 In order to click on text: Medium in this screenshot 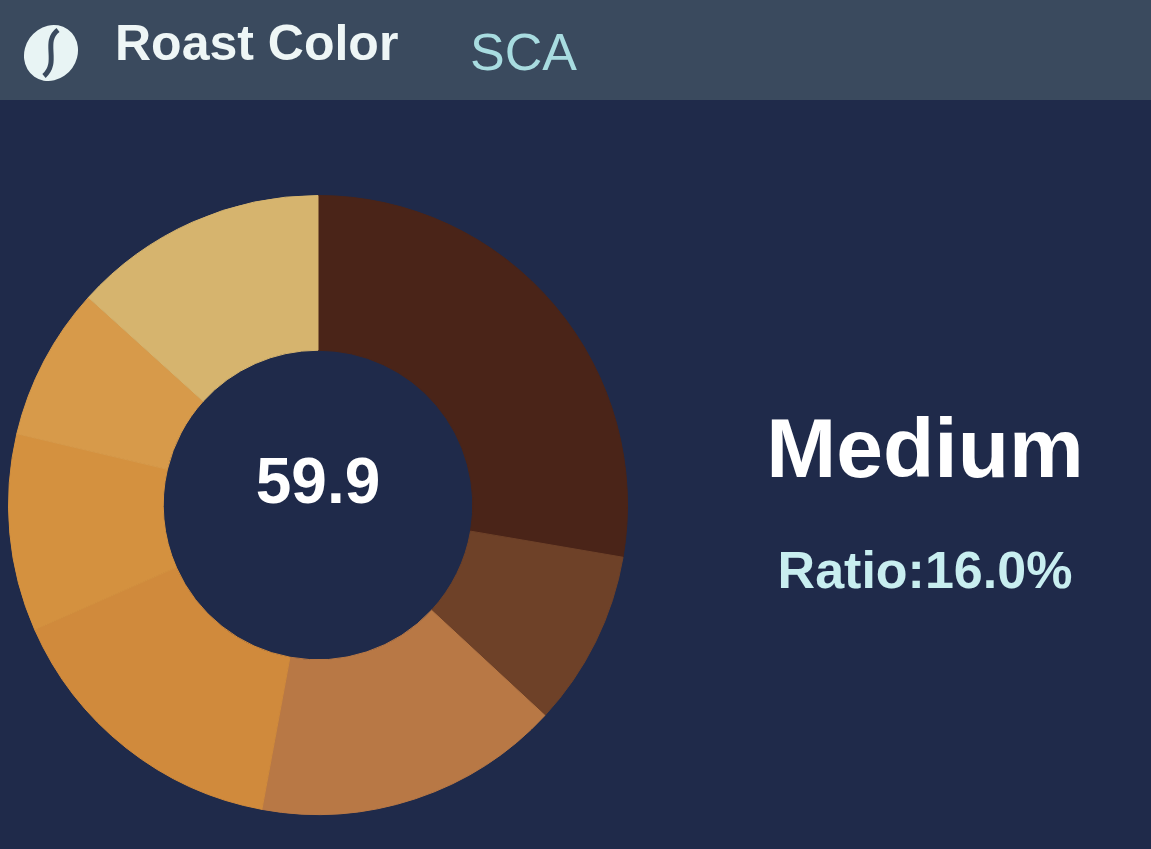, I will do `click(925, 448)`.